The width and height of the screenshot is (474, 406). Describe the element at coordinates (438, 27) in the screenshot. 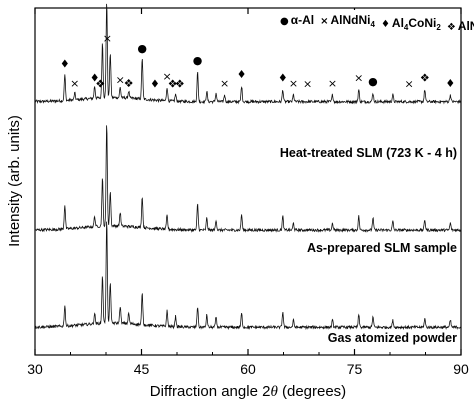

I see `legend-label-part: 2` at that location.